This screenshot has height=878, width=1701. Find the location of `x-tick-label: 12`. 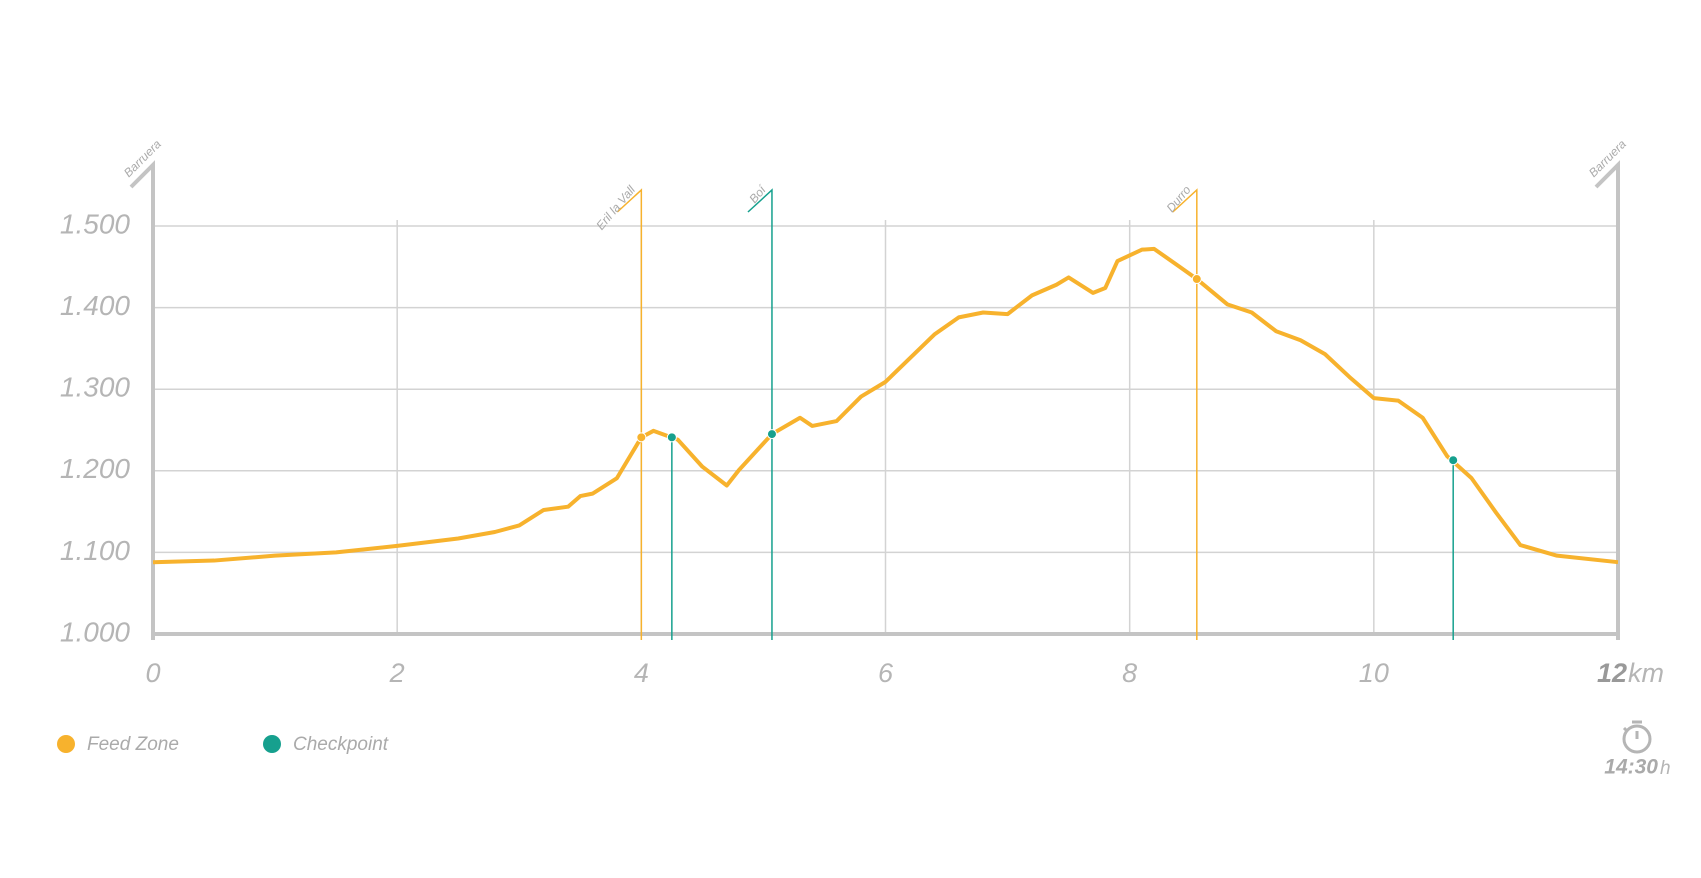

x-tick-label: 12 is located at coordinates (1612, 673).